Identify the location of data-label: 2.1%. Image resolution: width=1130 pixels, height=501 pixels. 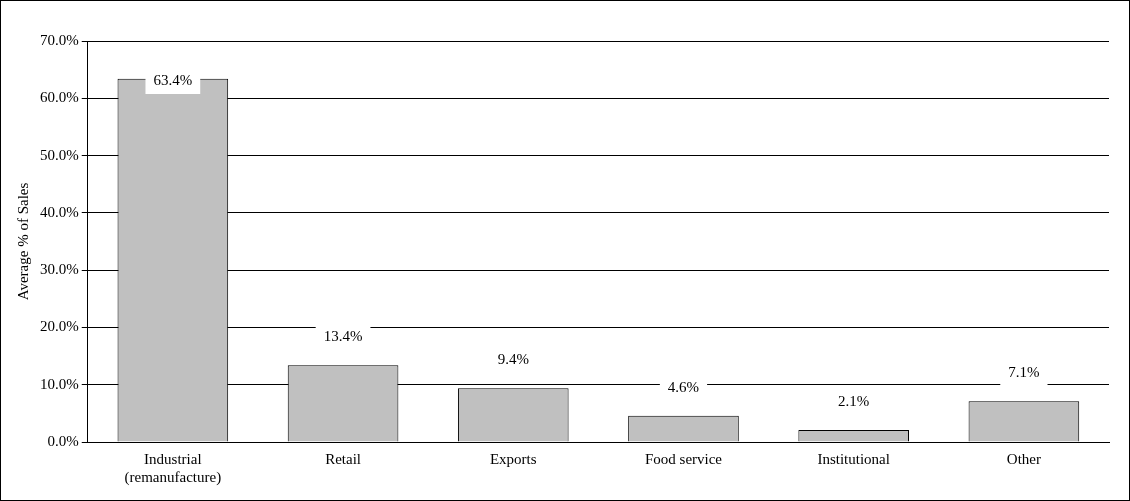
(854, 400).